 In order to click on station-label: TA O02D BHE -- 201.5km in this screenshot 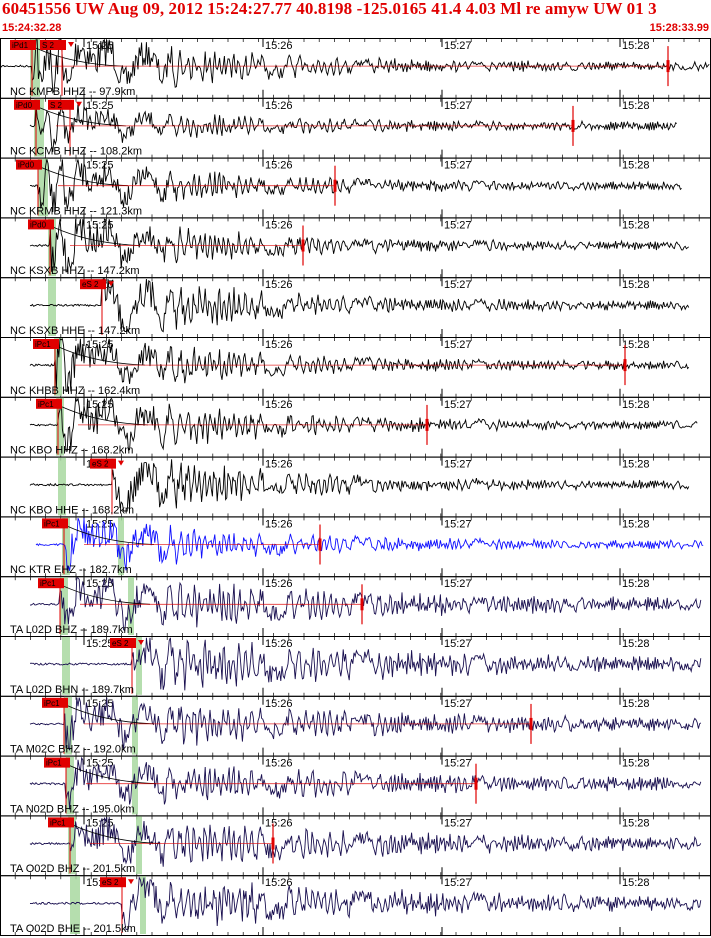, I will do `click(73, 929)`.